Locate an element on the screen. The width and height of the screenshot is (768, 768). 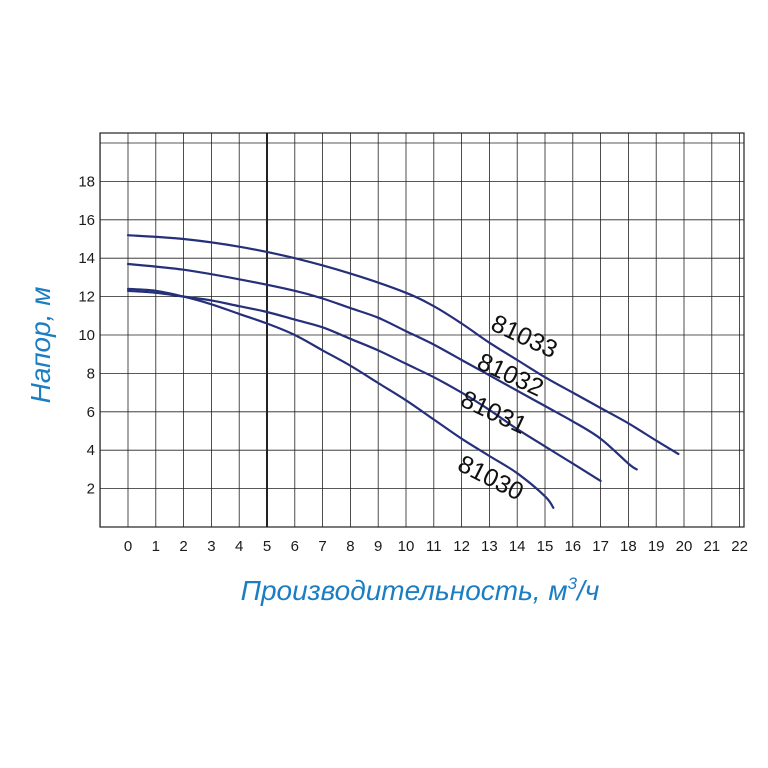
x-tick-label: 7 is located at coordinates (322, 546).